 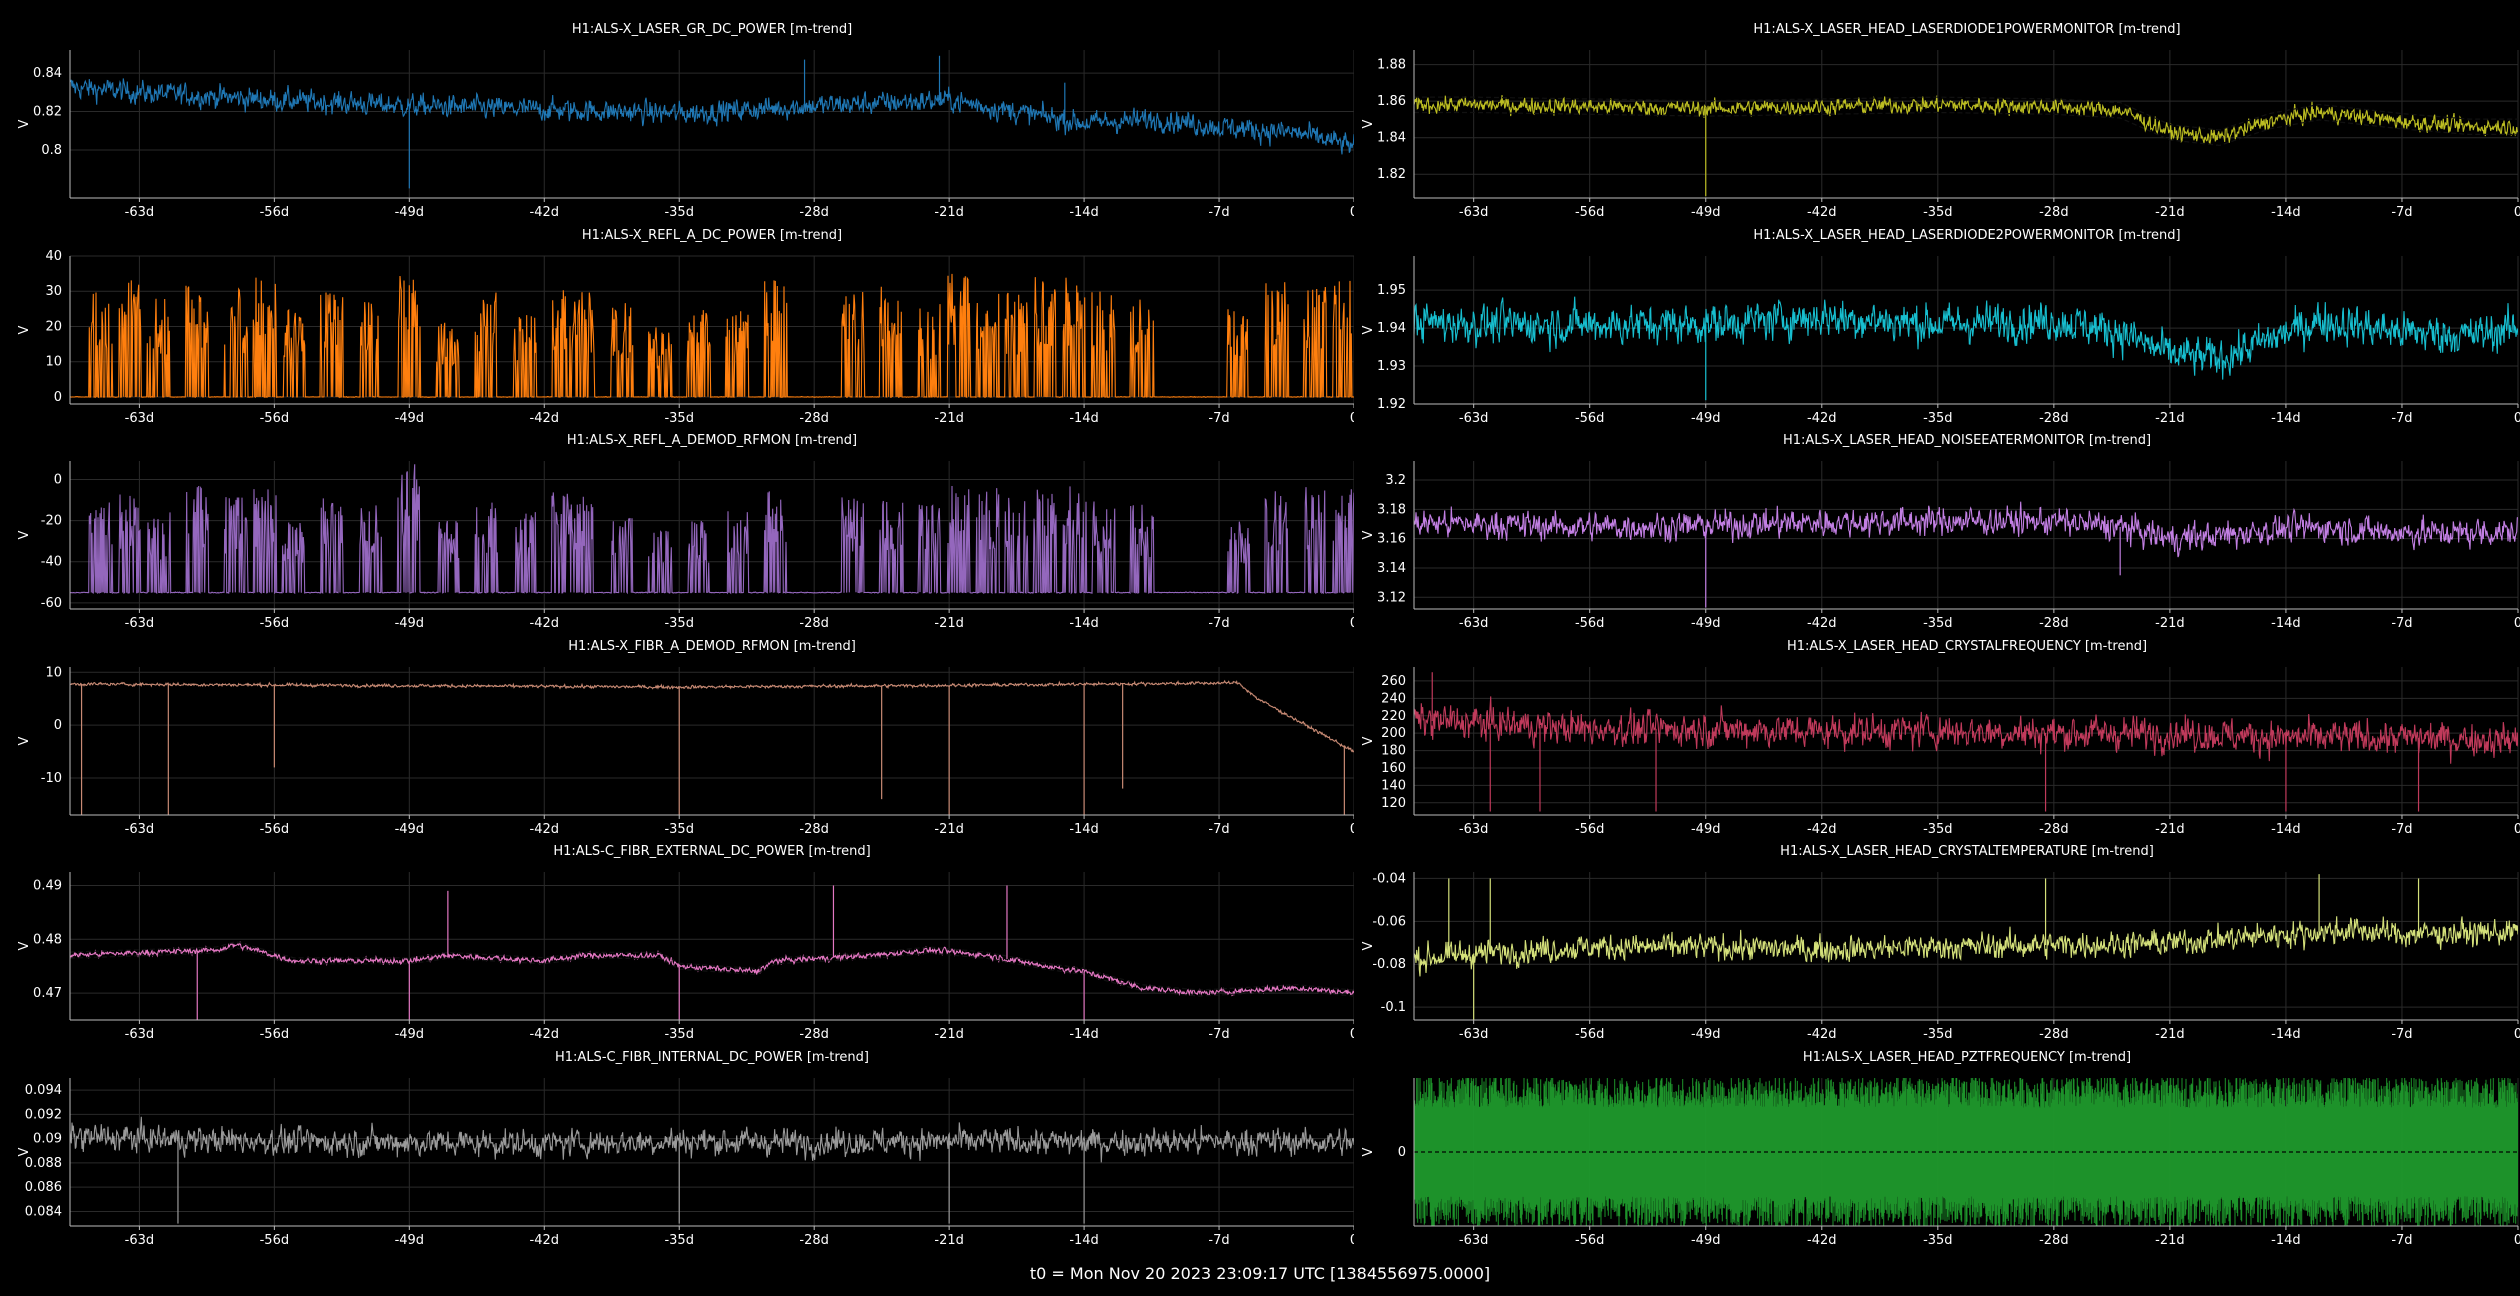 I want to click on y-tick-label: 0.48, so click(x=47, y=939).